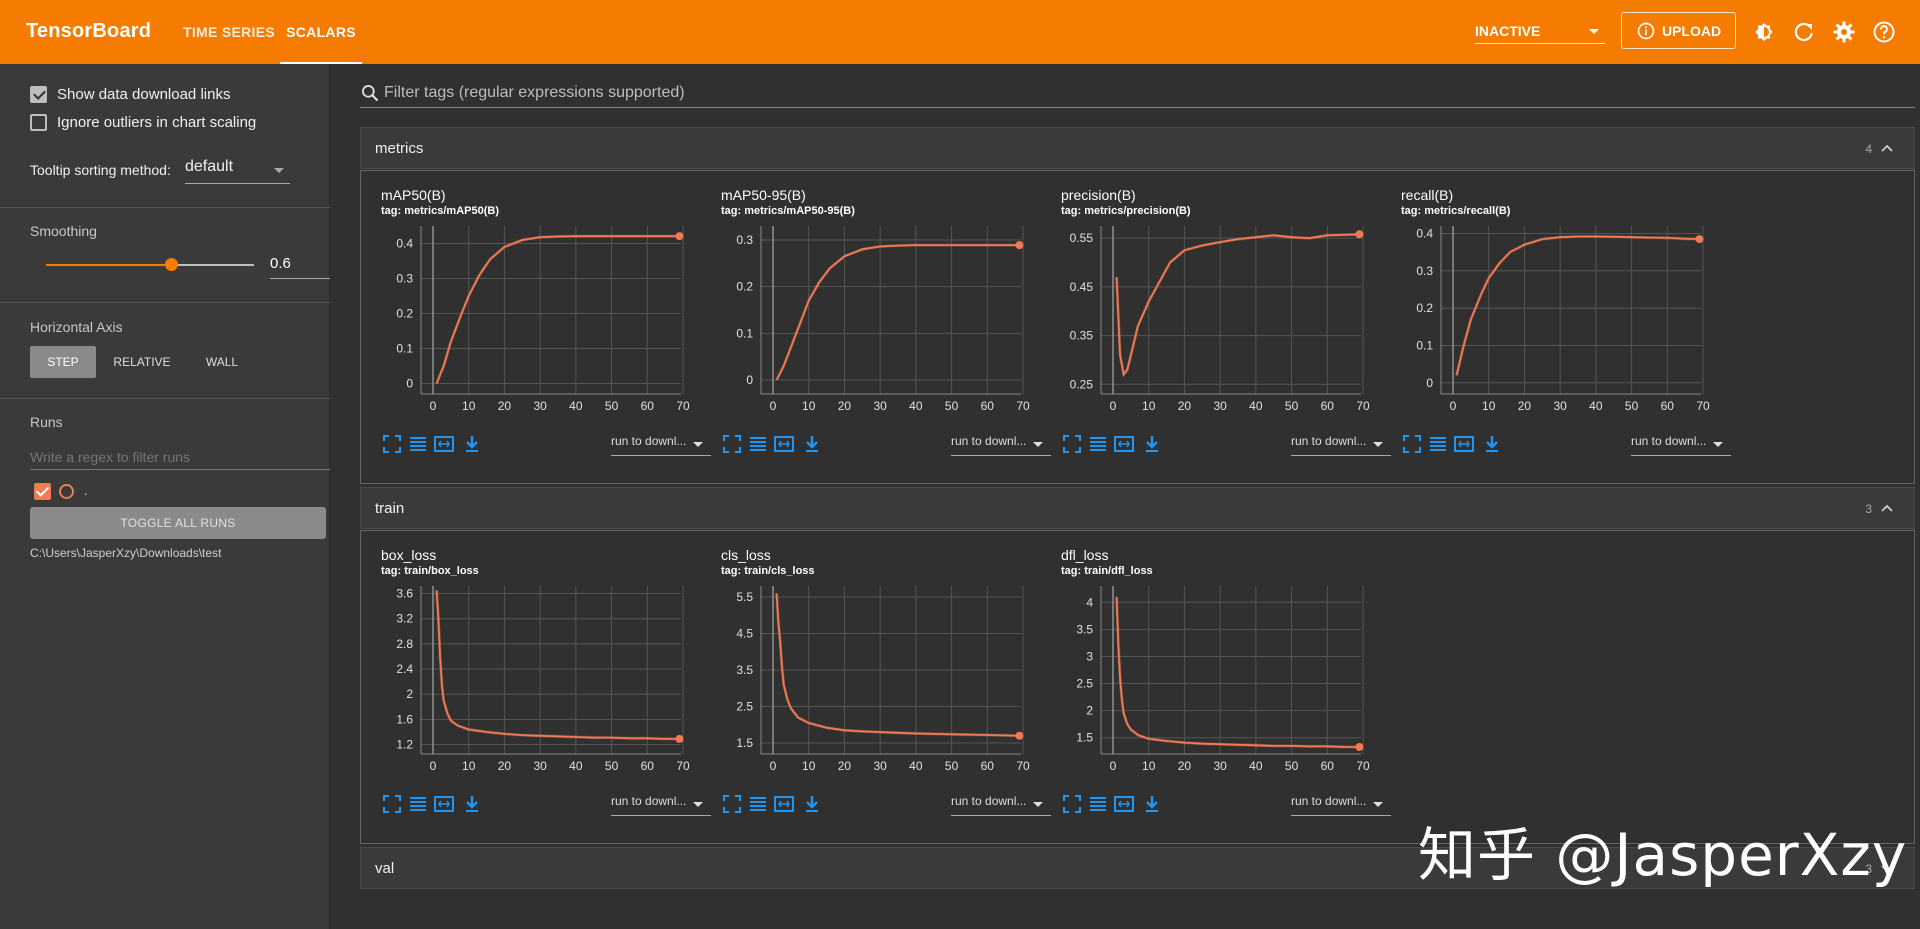 Image resolution: width=1920 pixels, height=929 pixels. Describe the element at coordinates (38, 122) in the screenshot. I see `ignore-outliers-checkbox` at that location.